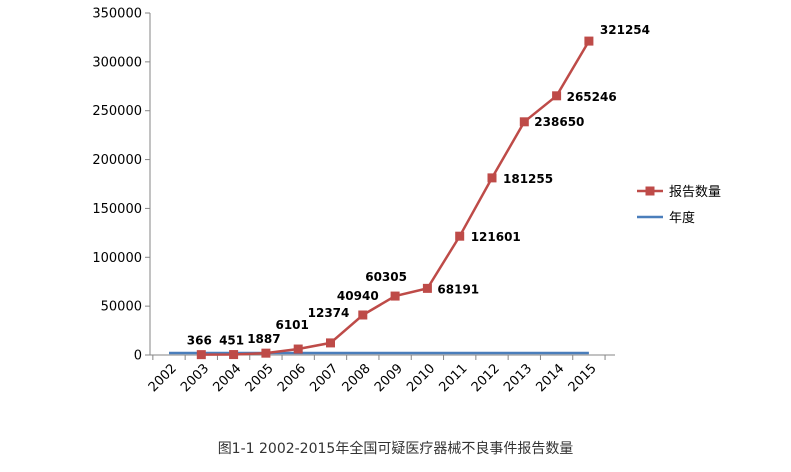  What do you see at coordinates (454, 378) in the screenshot?
I see `x-tick-label: 2011` at bounding box center [454, 378].